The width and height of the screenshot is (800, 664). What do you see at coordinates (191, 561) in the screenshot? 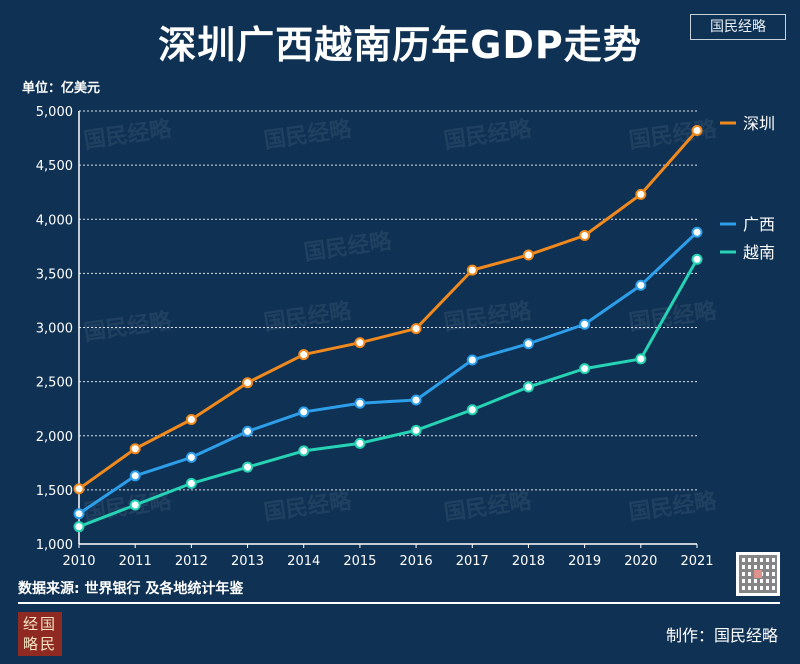
I see `x-tick-label: 2012` at bounding box center [191, 561].